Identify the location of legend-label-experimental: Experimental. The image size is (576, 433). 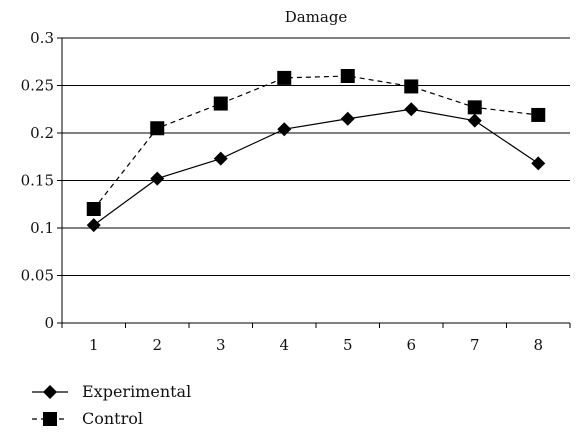
(137, 391).